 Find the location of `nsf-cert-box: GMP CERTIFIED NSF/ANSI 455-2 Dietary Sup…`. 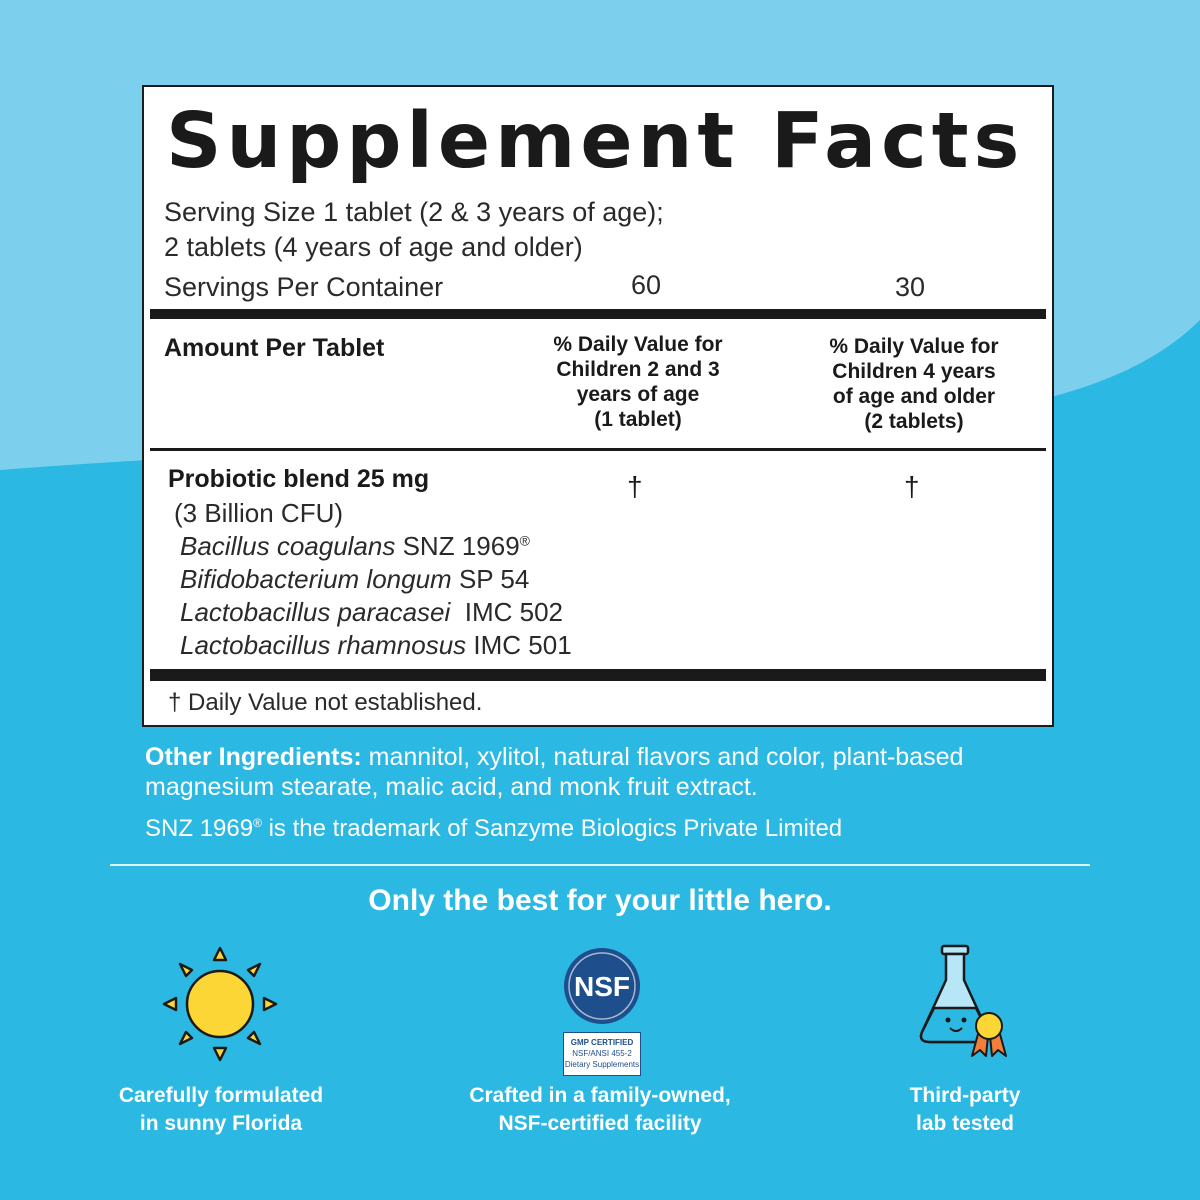

nsf-cert-box: GMP CERTIFIED NSF/ANSI 455-2 Dietary Sup… is located at coordinates (602, 1054).